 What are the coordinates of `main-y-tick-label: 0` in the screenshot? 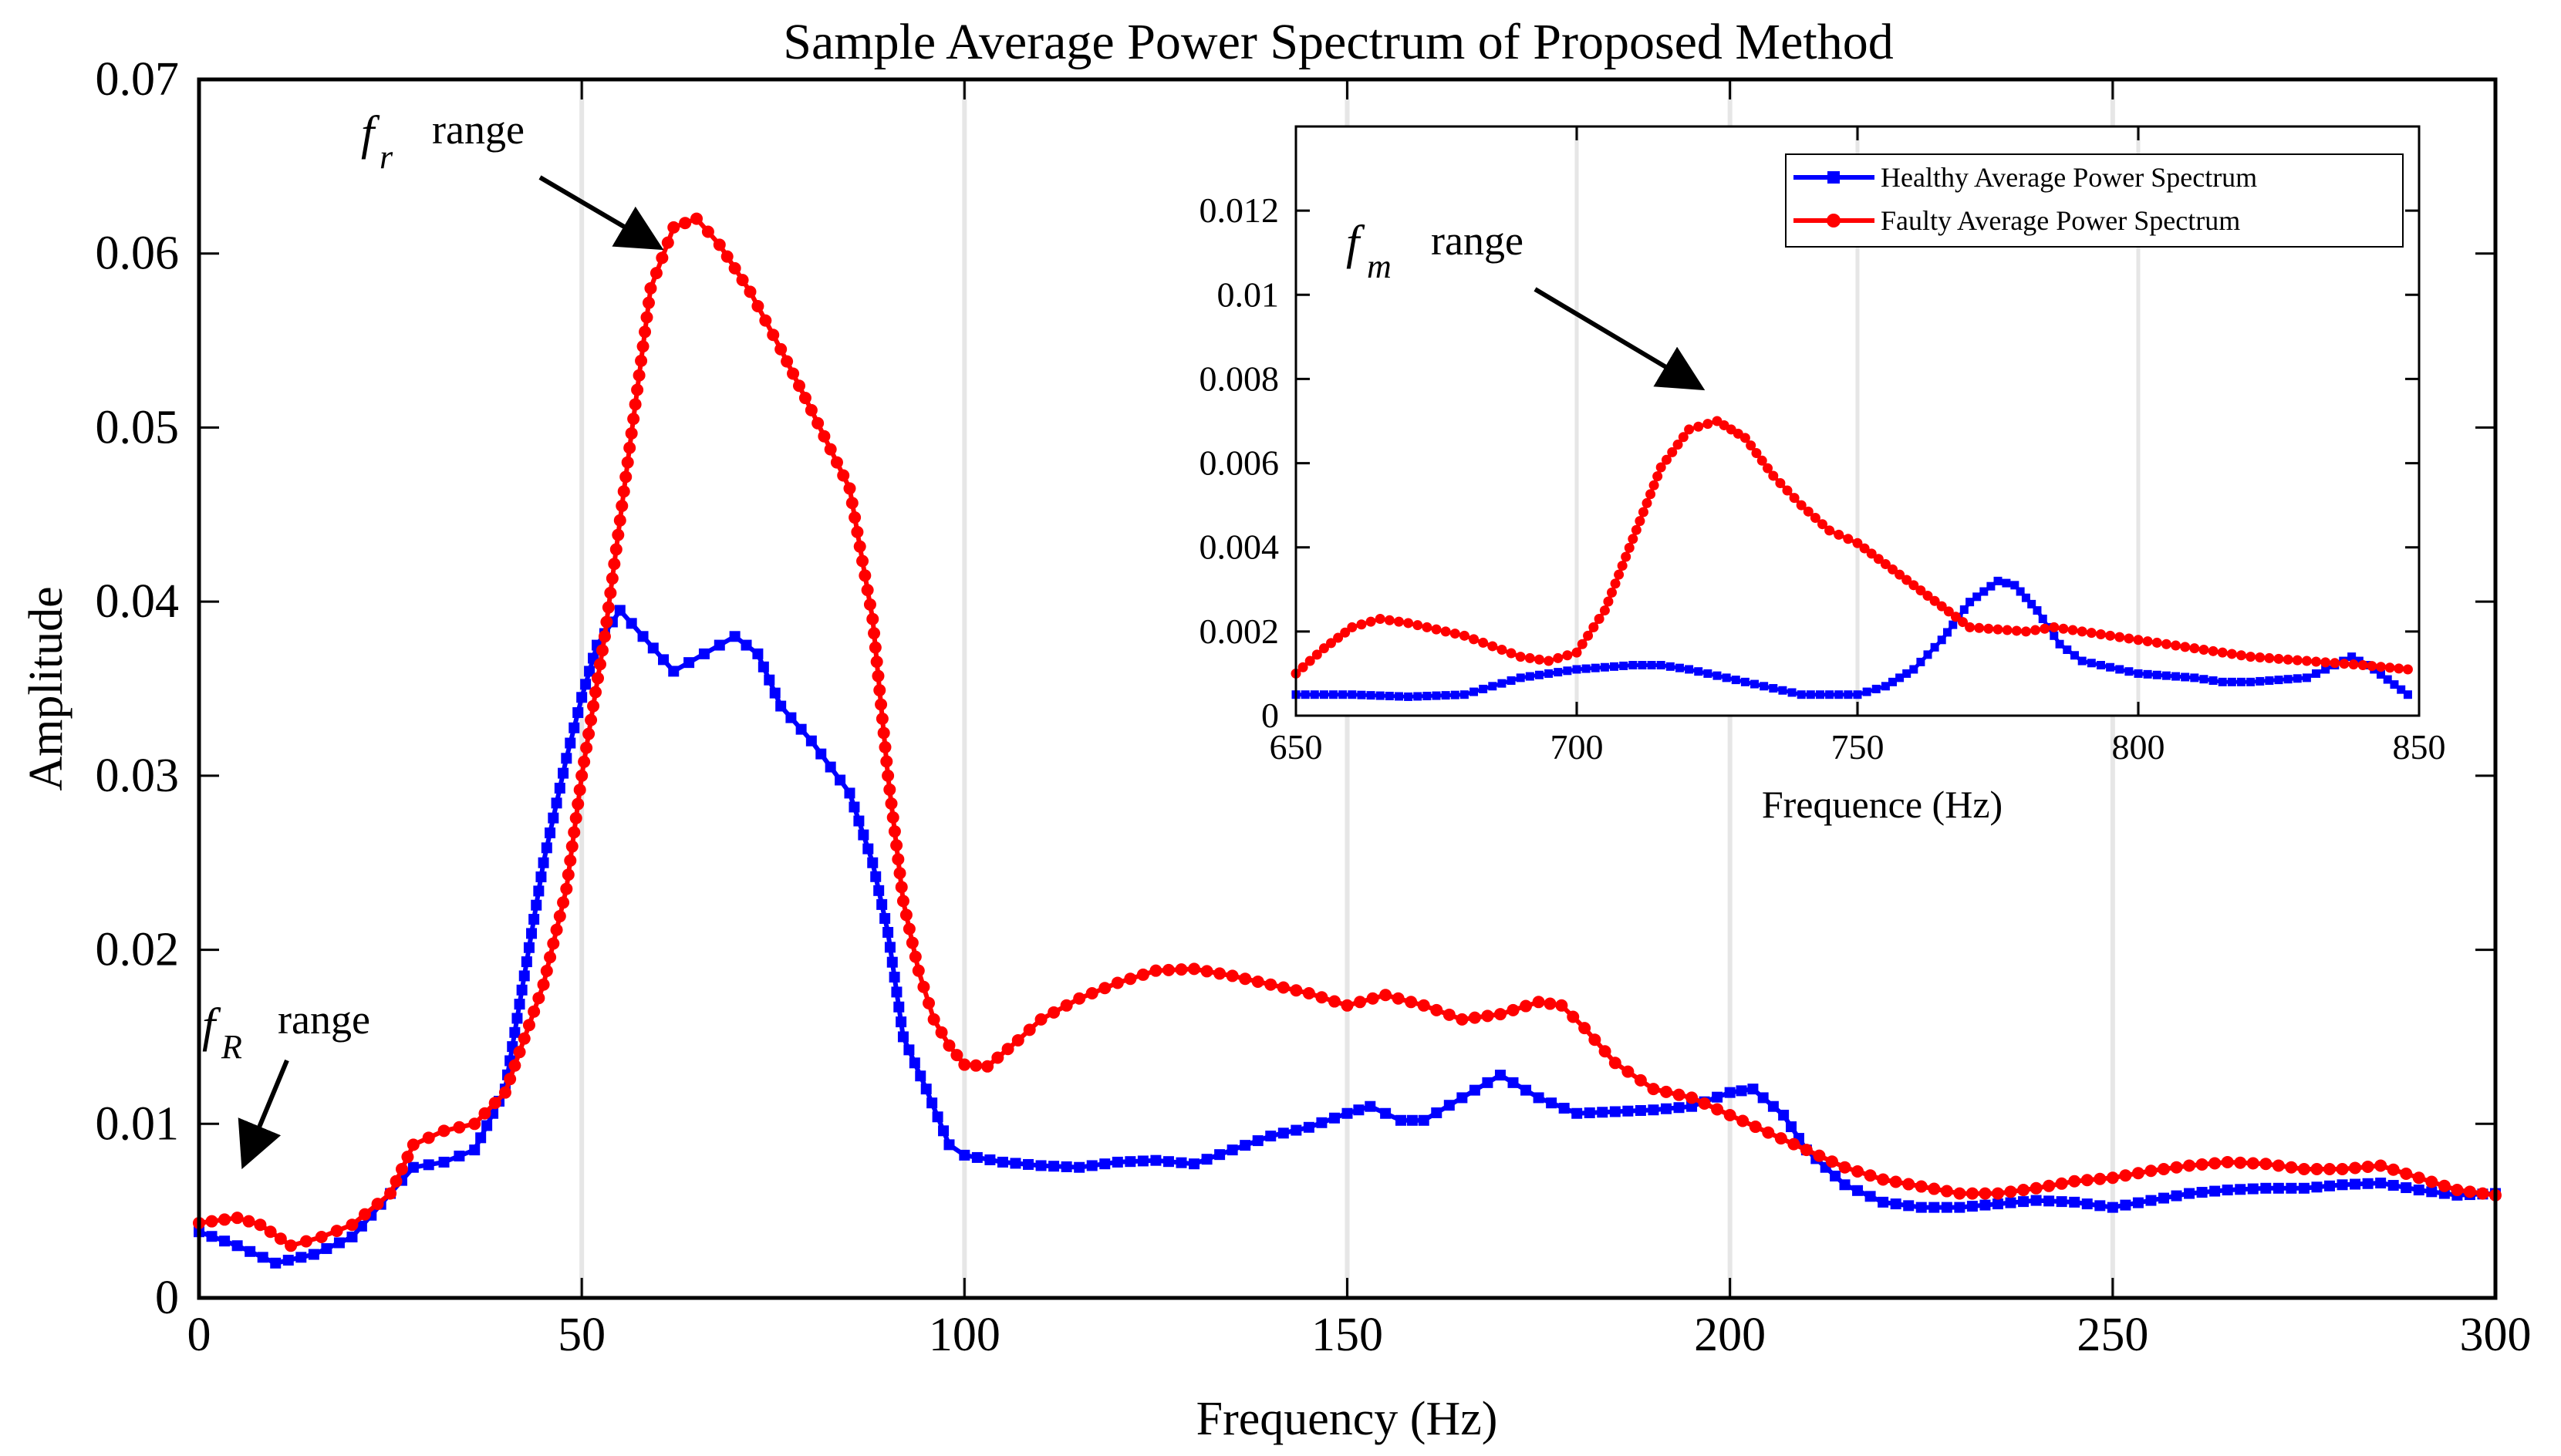 It's located at (167, 1298).